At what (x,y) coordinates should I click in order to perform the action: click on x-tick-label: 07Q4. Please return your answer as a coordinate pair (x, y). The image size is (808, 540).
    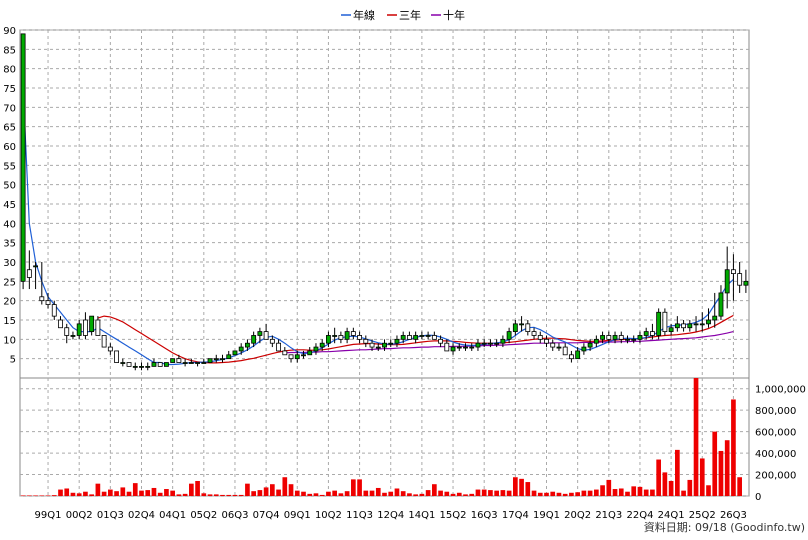
    Looking at the image, I should click on (266, 515).